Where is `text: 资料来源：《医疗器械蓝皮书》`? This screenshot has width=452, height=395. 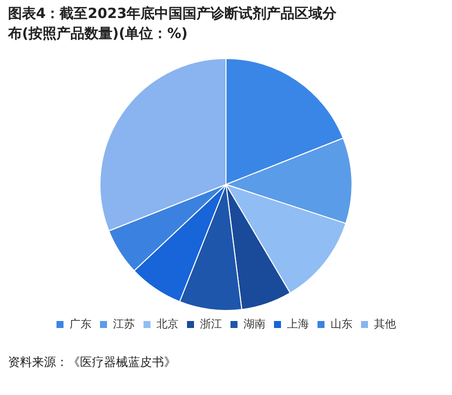
text: 资料来源：《医疗器械蓝皮书》 is located at coordinates (92, 362).